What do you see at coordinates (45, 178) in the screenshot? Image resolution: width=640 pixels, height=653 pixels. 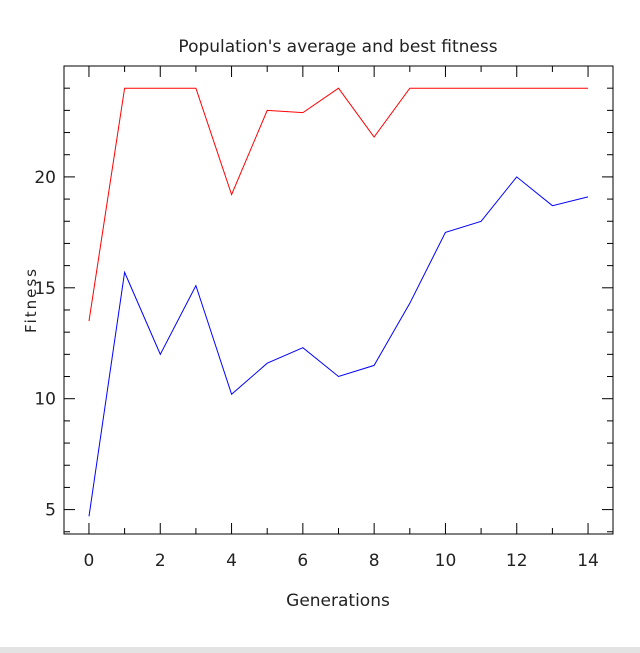 I see `y-tick-label: 20` at bounding box center [45, 178].